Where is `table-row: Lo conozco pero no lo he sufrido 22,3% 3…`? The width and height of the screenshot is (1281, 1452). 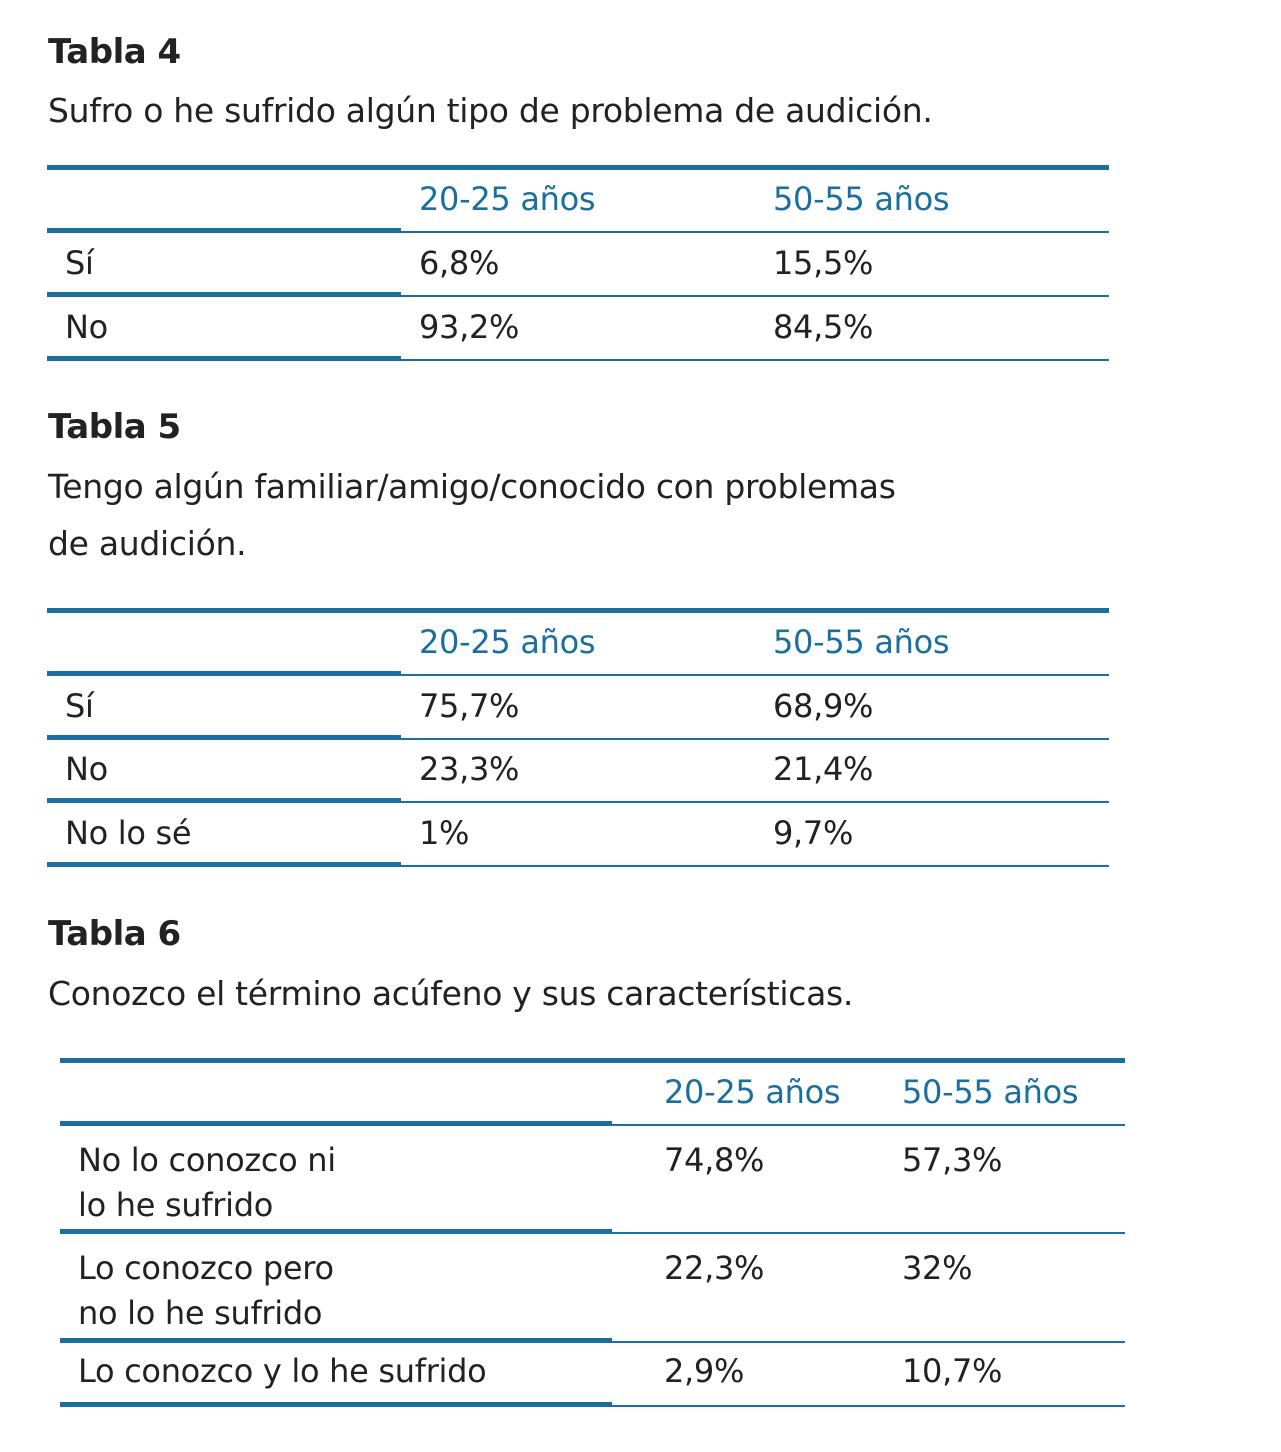 table-row: Lo conozco pero no lo he sufrido 22,3% 3… is located at coordinates (592, 1288).